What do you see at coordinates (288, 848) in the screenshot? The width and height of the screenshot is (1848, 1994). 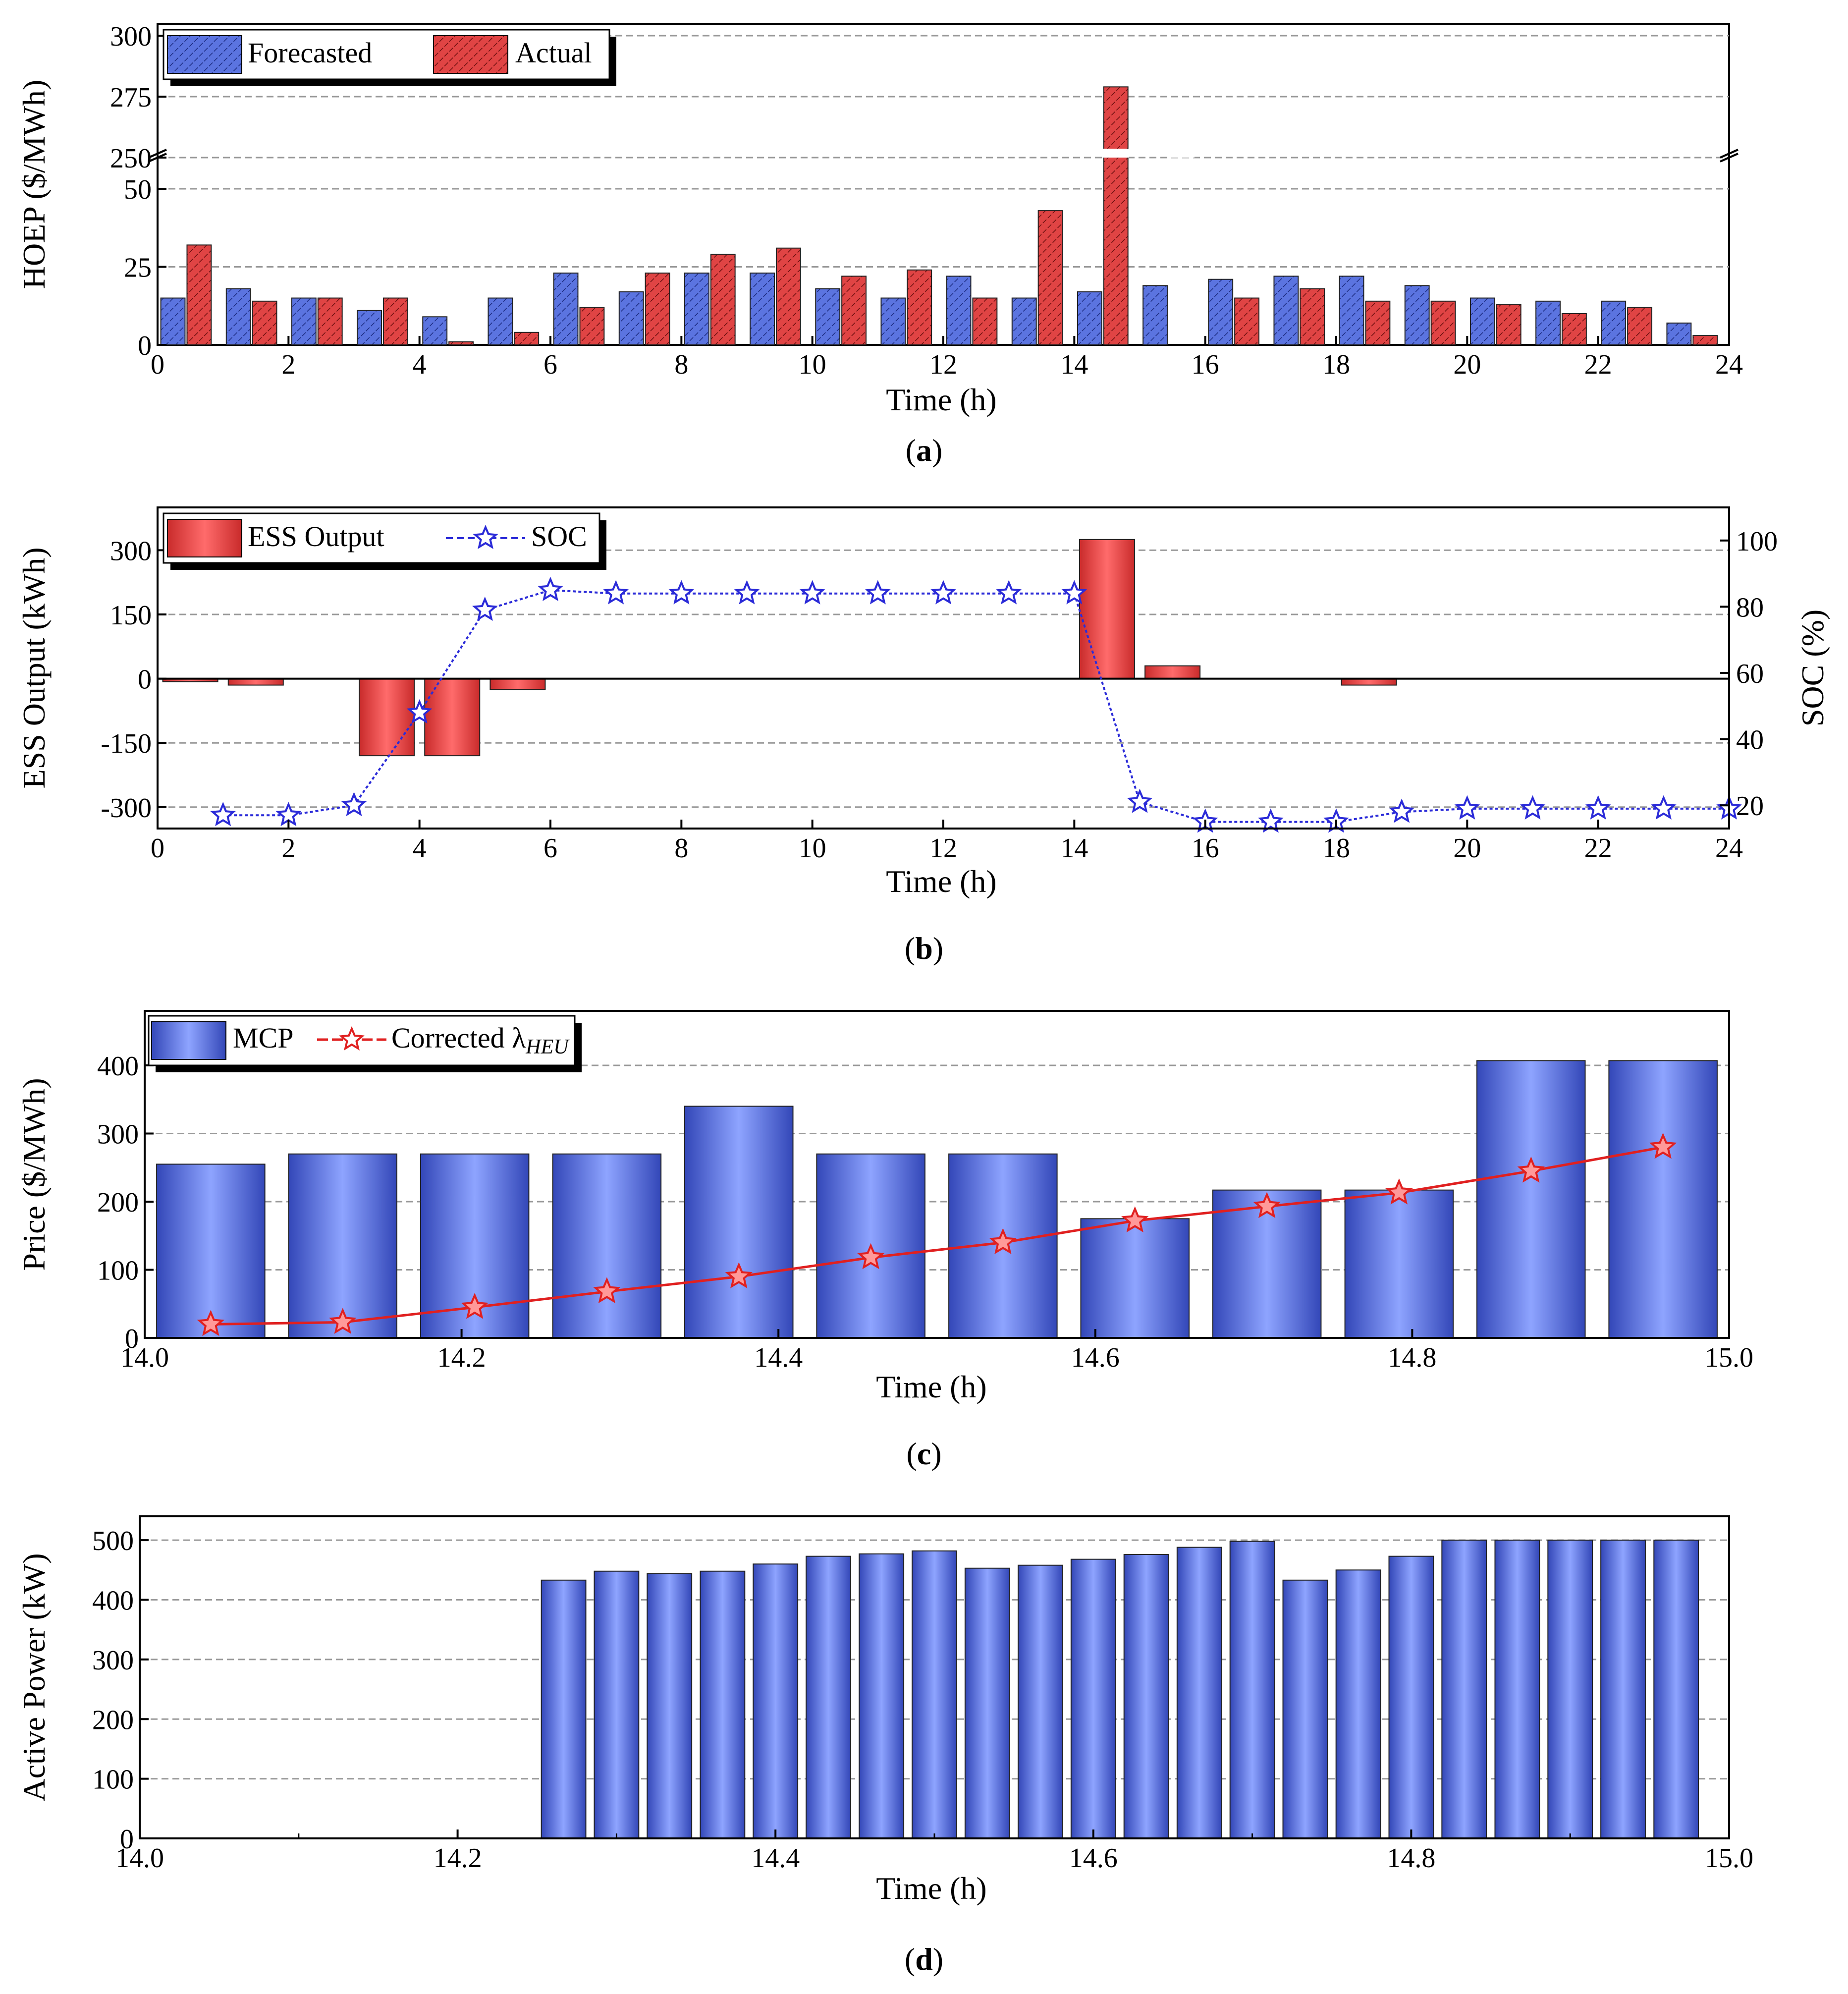 I see `panel-b-x-tick-label: 2` at bounding box center [288, 848].